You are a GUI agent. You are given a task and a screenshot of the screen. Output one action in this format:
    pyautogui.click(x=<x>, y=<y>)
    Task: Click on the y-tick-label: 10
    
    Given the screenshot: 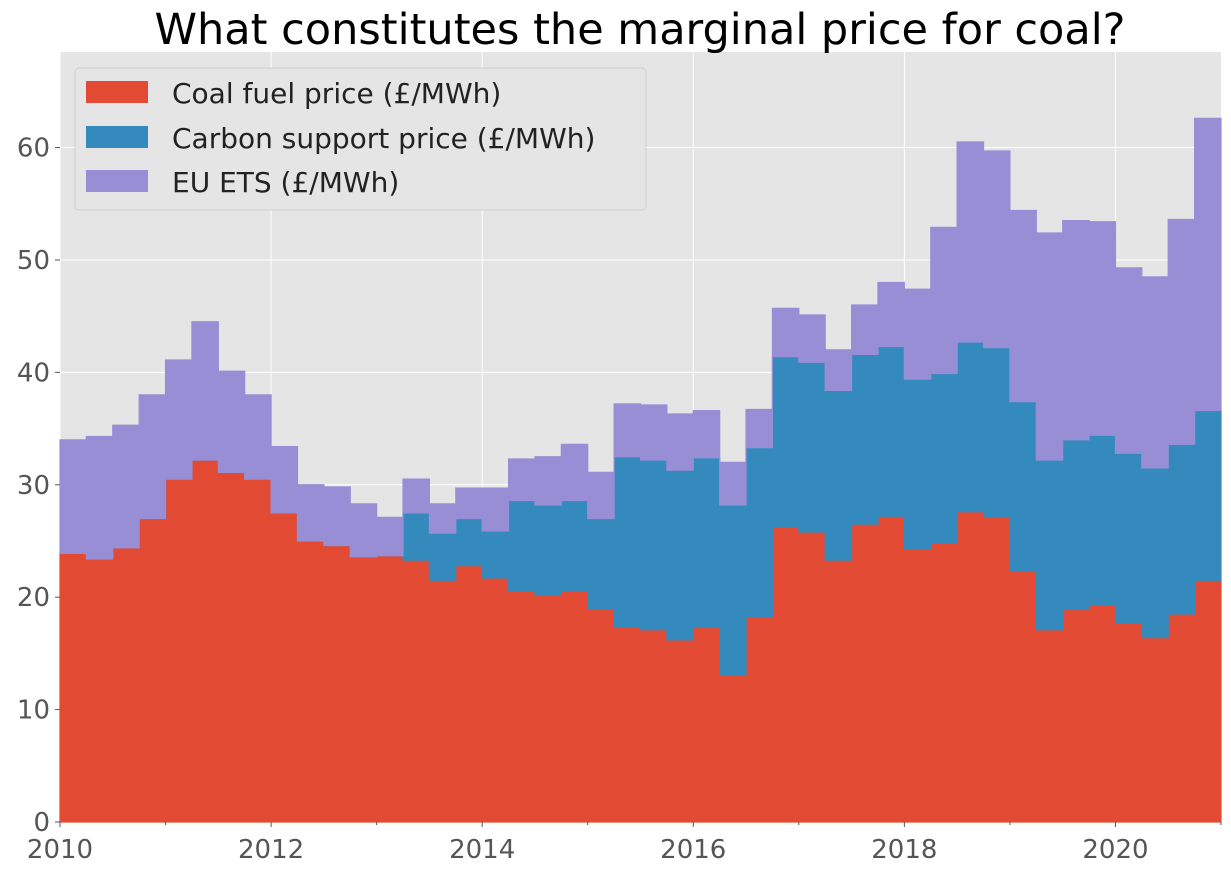 What is the action you would take?
    pyautogui.click(x=33, y=711)
    